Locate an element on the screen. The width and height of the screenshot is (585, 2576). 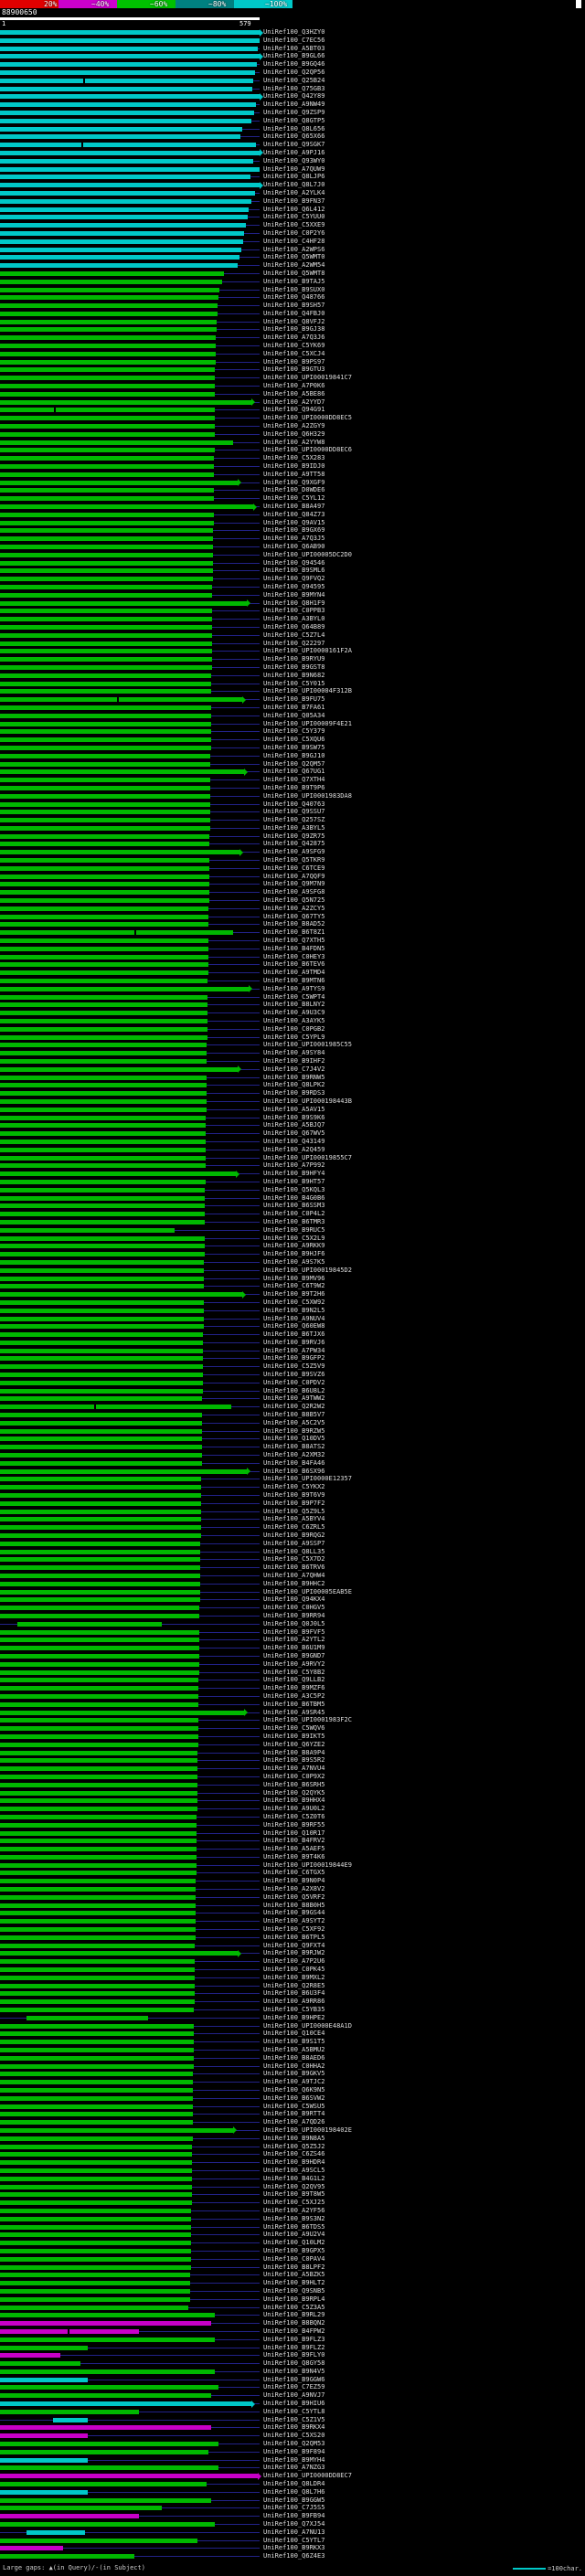
hit-label: UniRef100_B9RL29 is located at coordinates (294, 2315).